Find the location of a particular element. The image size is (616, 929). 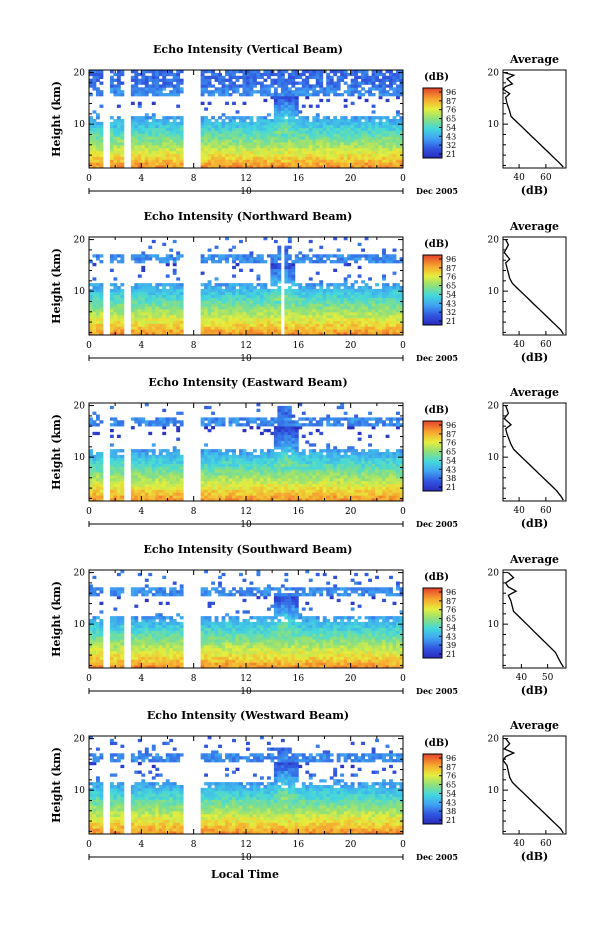

average-x-axis-label: (dB) is located at coordinates (534, 190).